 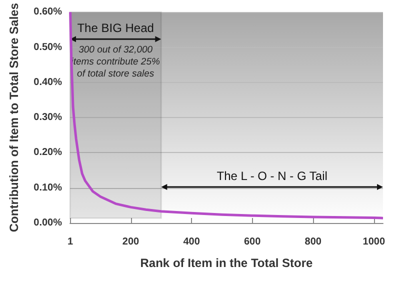 What do you see at coordinates (131, 242) in the screenshot?
I see `x-tick-label: 200` at bounding box center [131, 242].